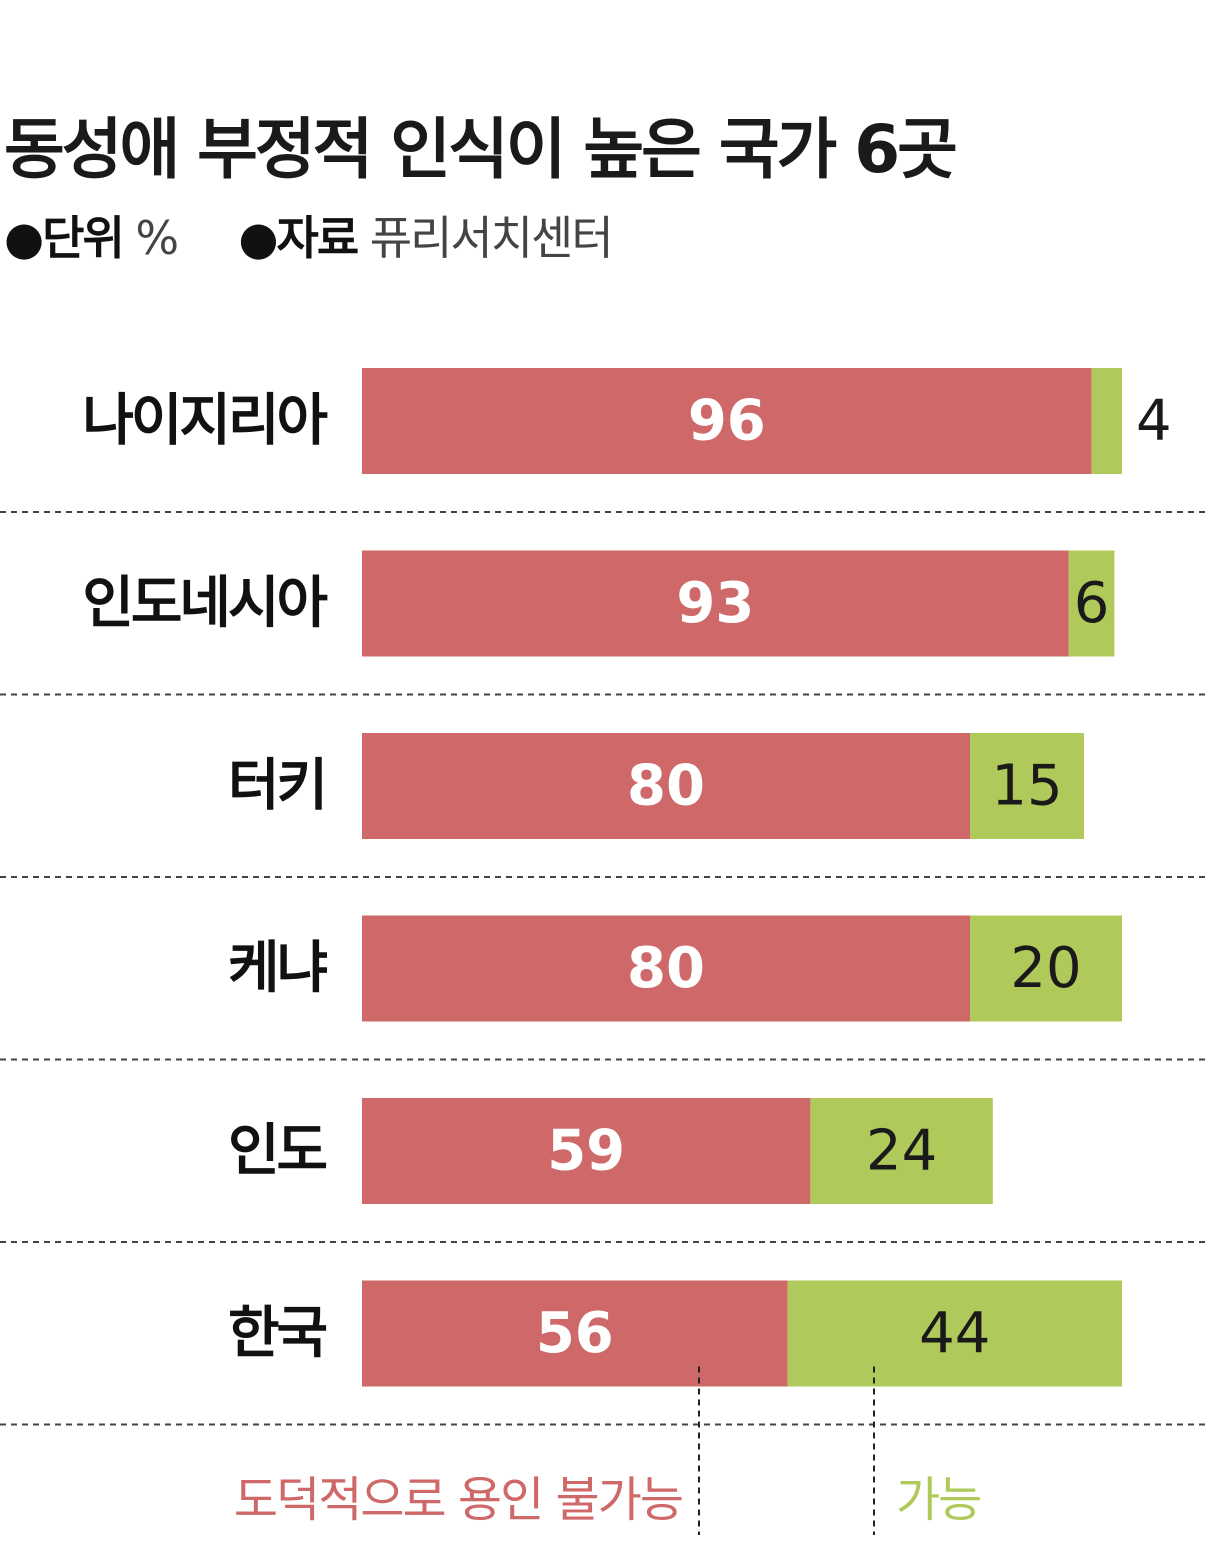 Image resolution: width=1206 pixels, height=1553 pixels. Describe the element at coordinates (458, 1500) in the screenshot. I see `legend-negative: 도덕적으로 용인 불가능` at that location.